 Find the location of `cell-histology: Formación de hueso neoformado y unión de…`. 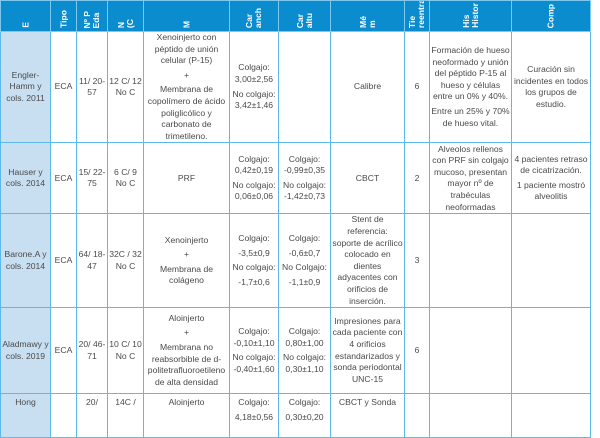

cell-histology: Formación de hueso neoformado y unión de… is located at coordinates (470, 87).